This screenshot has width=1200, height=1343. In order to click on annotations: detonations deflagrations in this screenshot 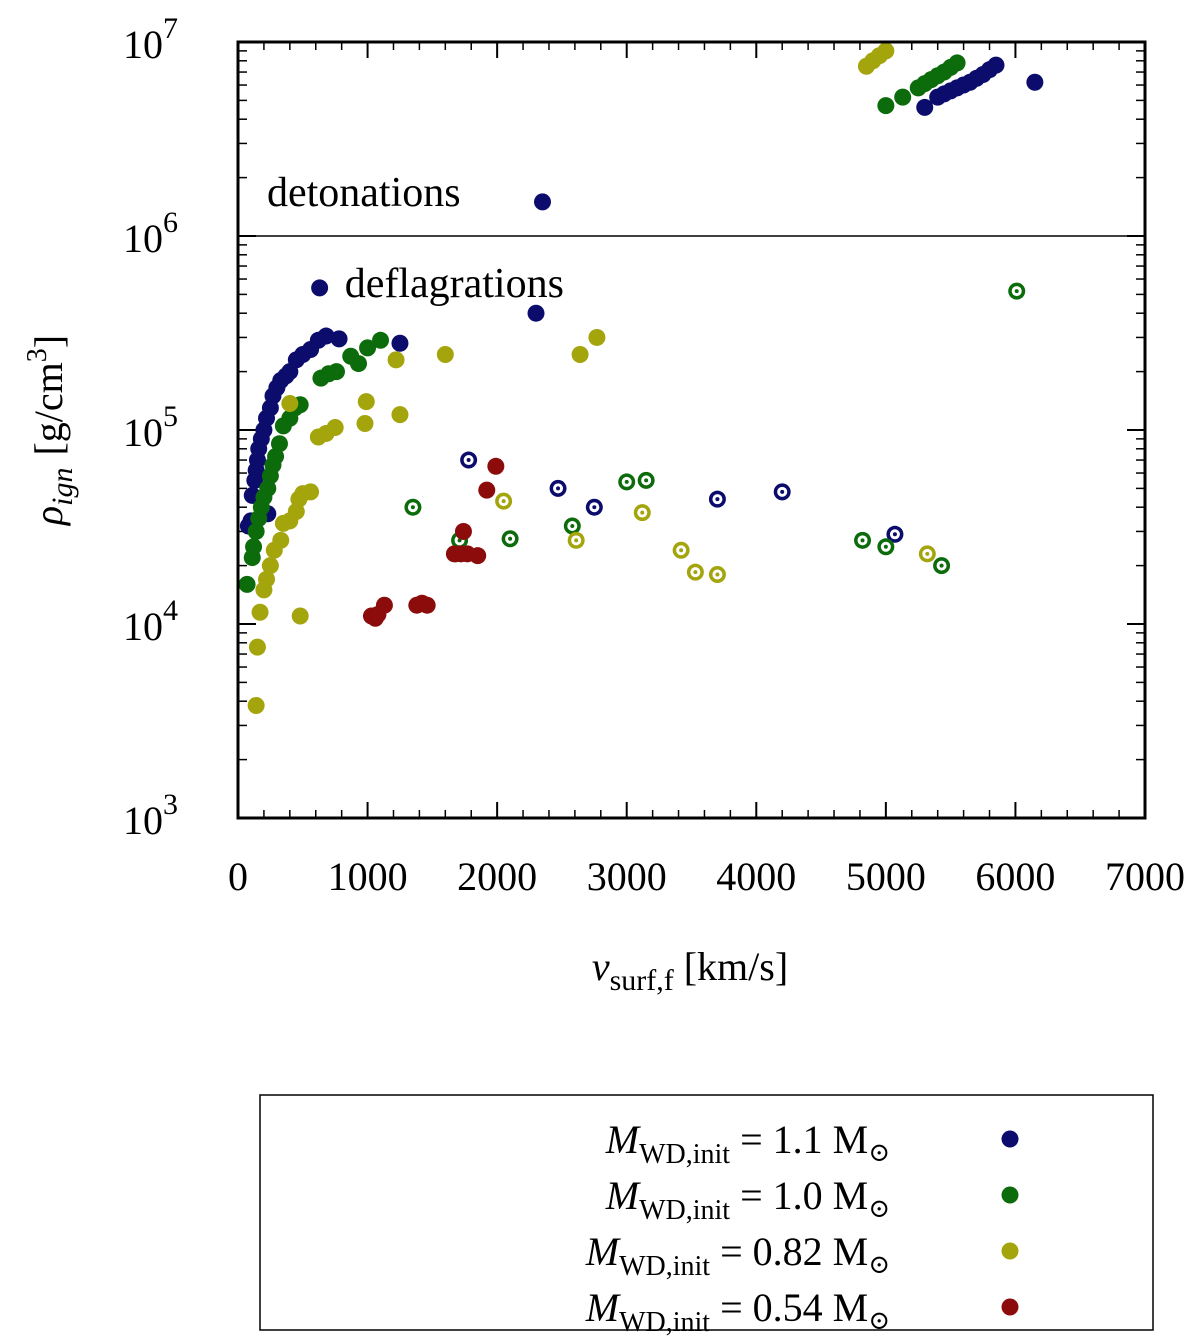, I will do `click(415, 238)`.